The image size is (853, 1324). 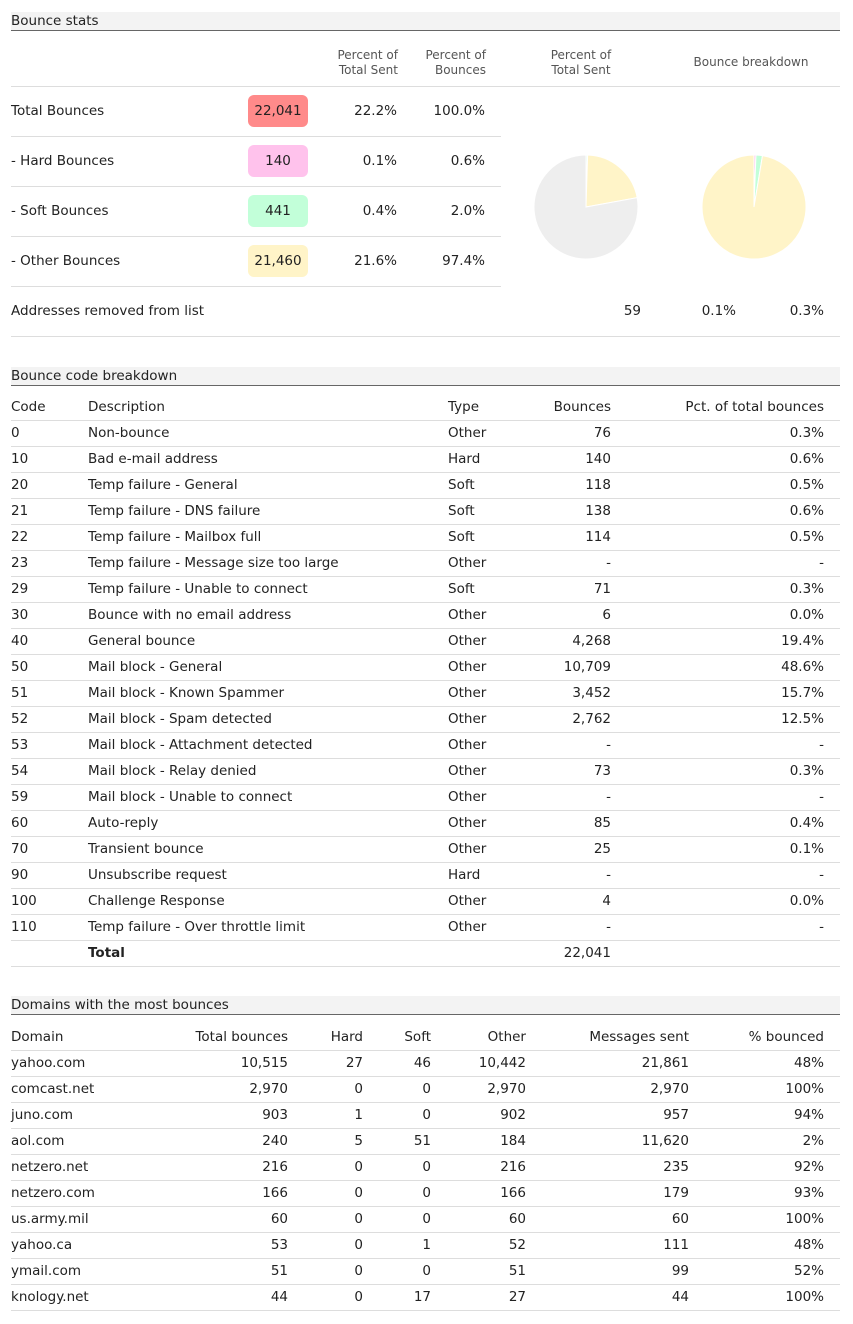 I want to click on sent-cell: 179, so click(x=676, y=1193).